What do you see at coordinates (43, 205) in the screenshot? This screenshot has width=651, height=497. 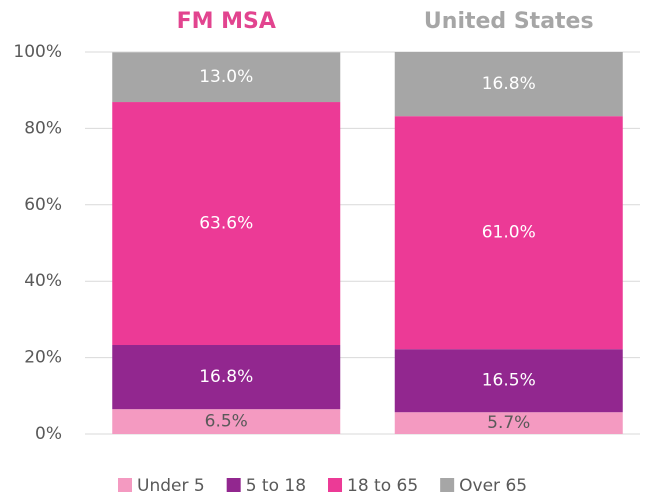 I see `y-tick-label: 60%` at bounding box center [43, 205].